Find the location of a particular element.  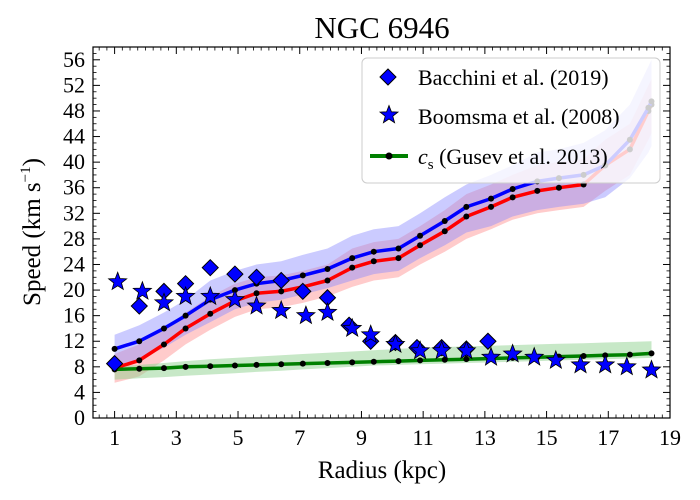

y-tick-label: 44 is located at coordinates (74, 136).